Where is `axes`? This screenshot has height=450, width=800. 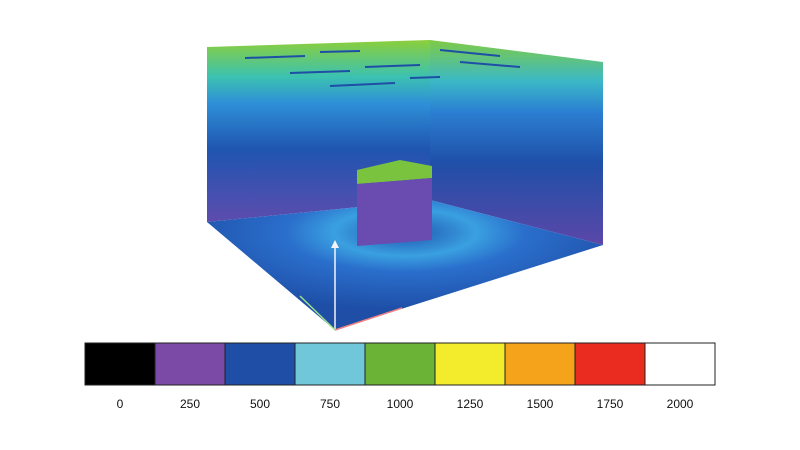 axes is located at coordinates (351, 285).